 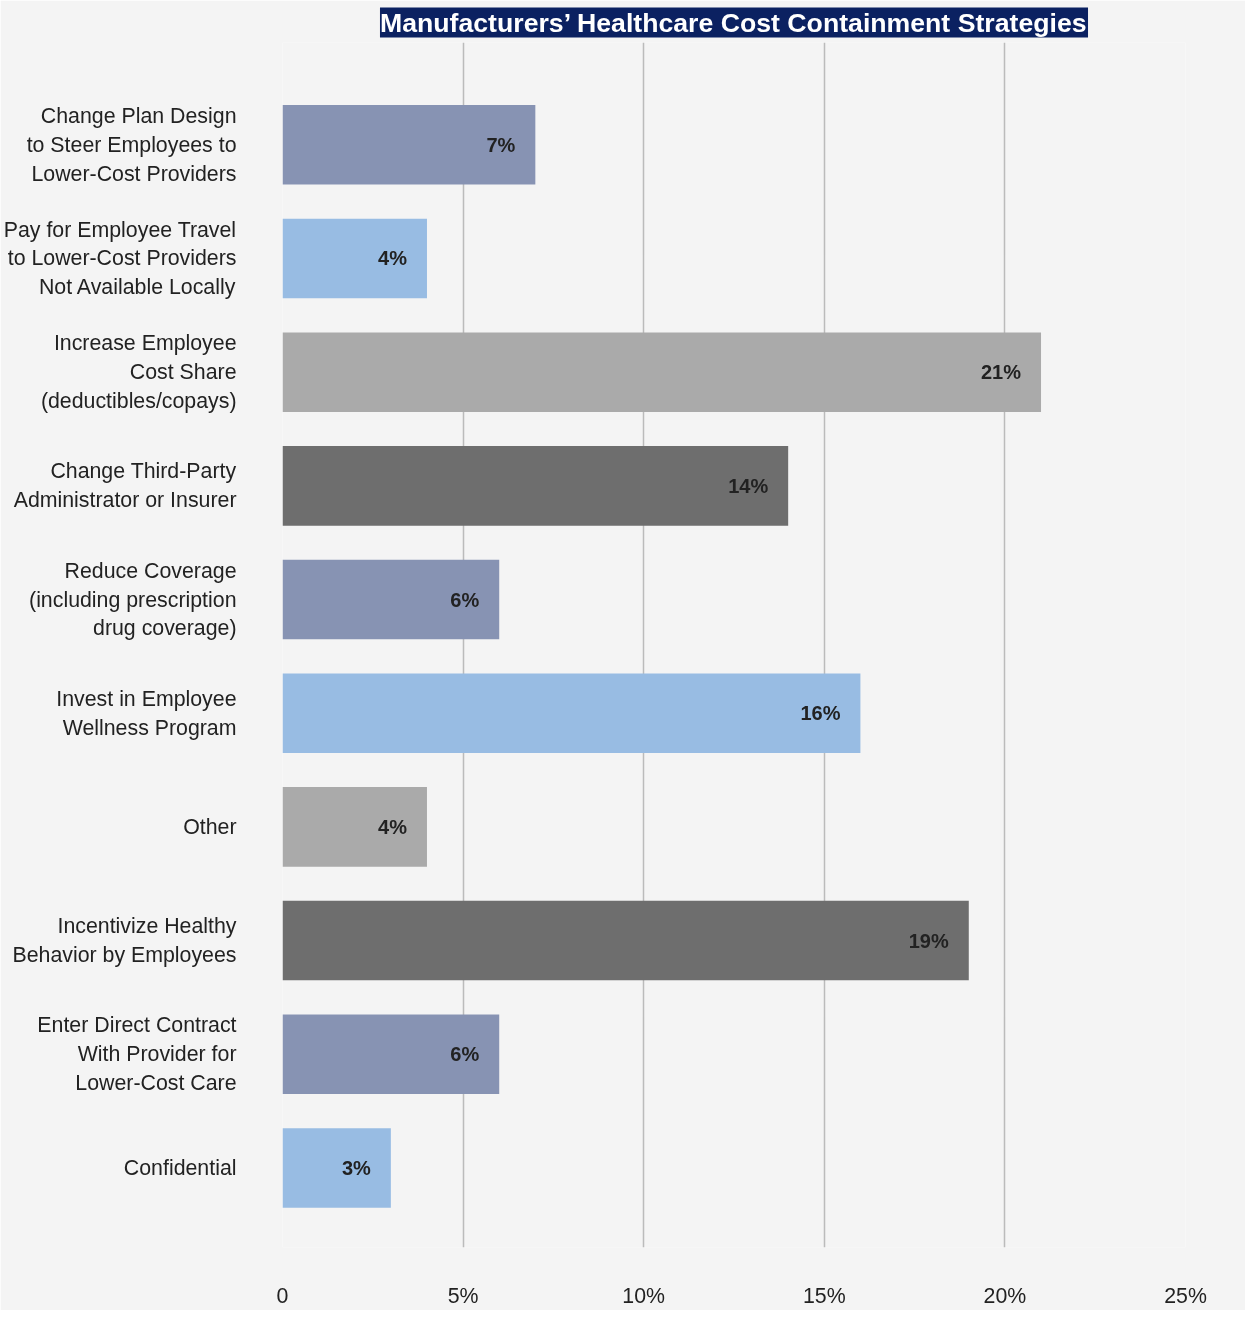 What do you see at coordinates (1001, 372) in the screenshot?
I see `data-label: 21%` at bounding box center [1001, 372].